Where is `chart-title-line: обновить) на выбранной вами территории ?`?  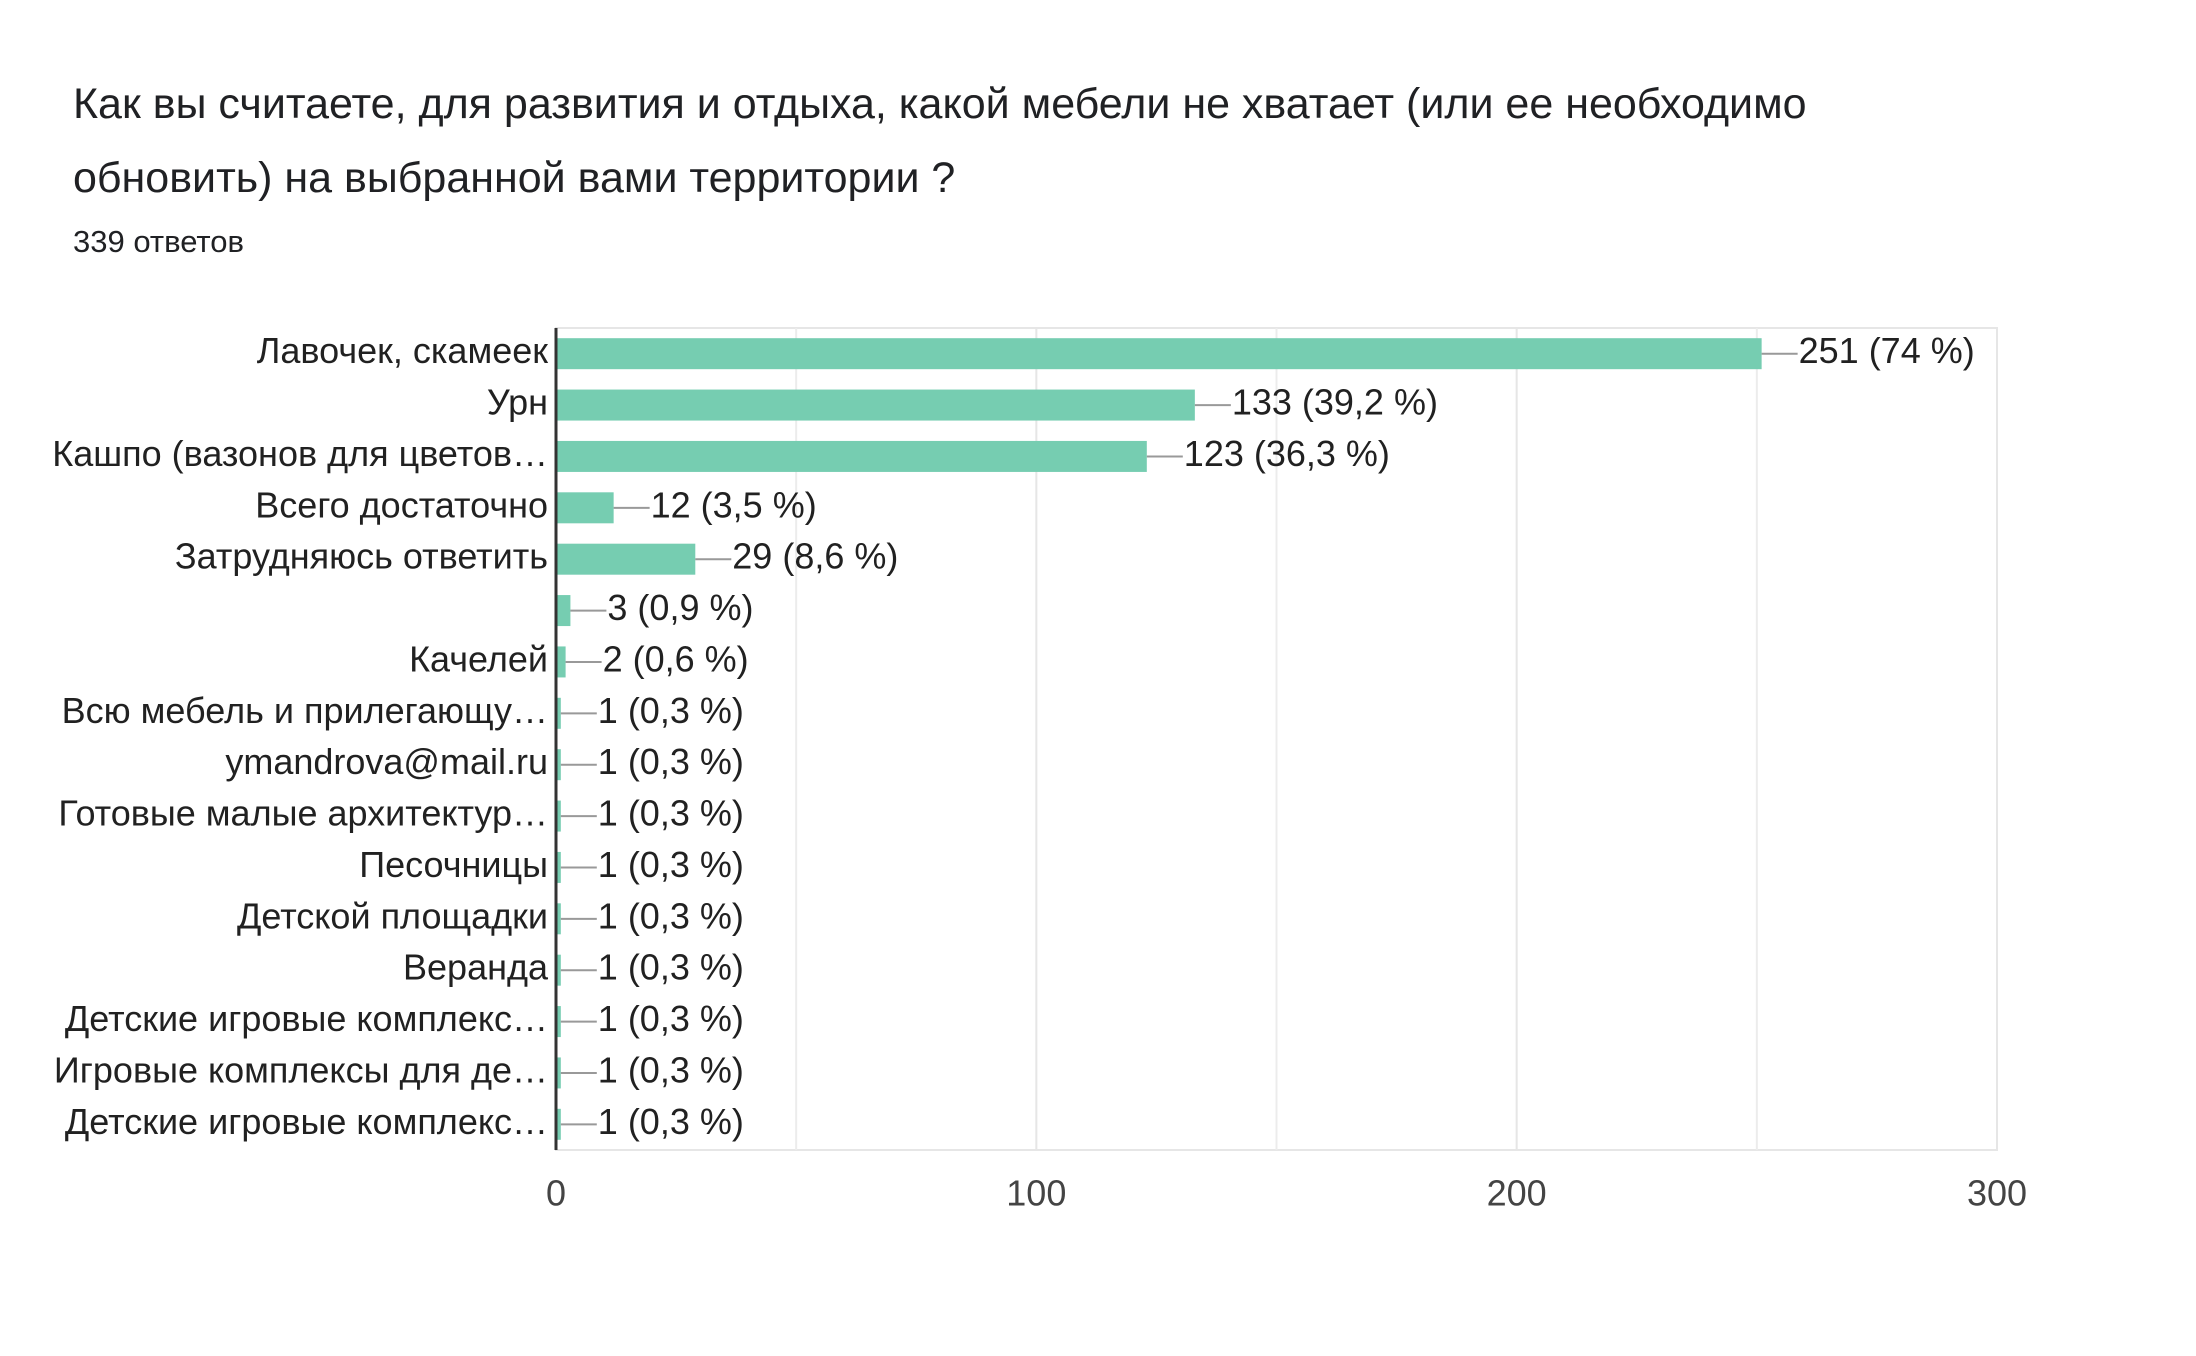 chart-title-line: обновить) на выбранной вами территории ? is located at coordinates (514, 178).